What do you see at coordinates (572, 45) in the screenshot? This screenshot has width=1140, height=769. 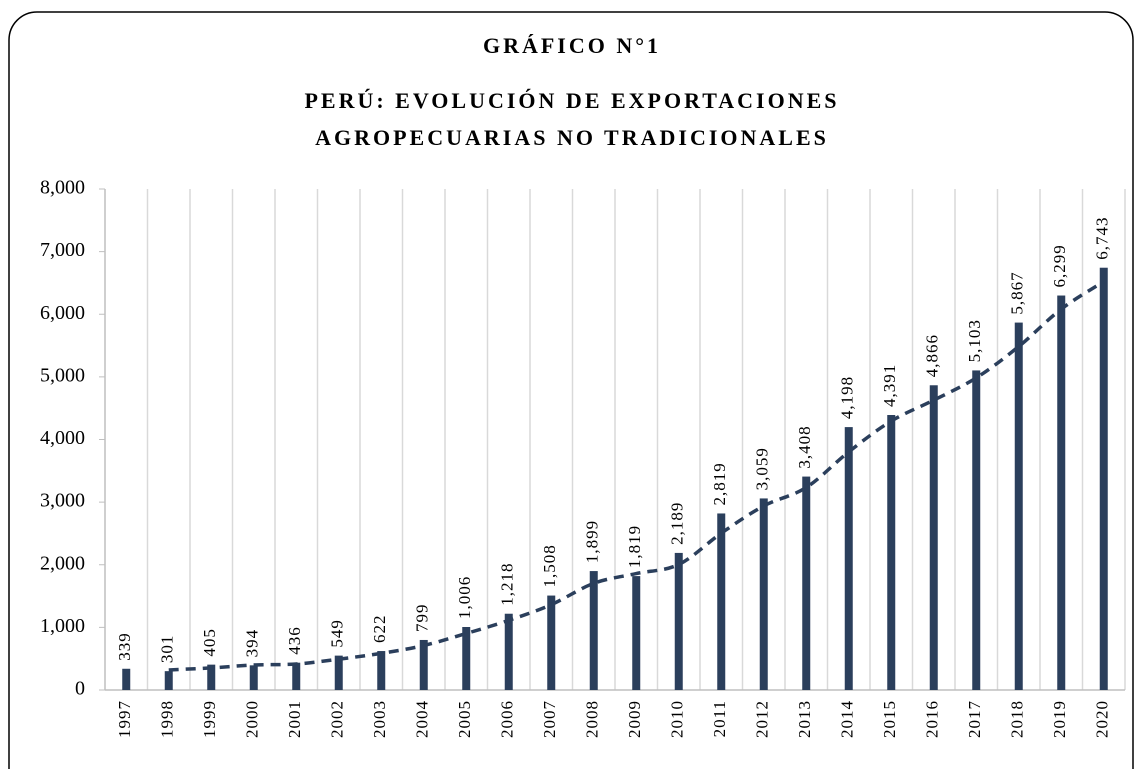 I see `chart-title: GRÁFICO N°1` at bounding box center [572, 45].